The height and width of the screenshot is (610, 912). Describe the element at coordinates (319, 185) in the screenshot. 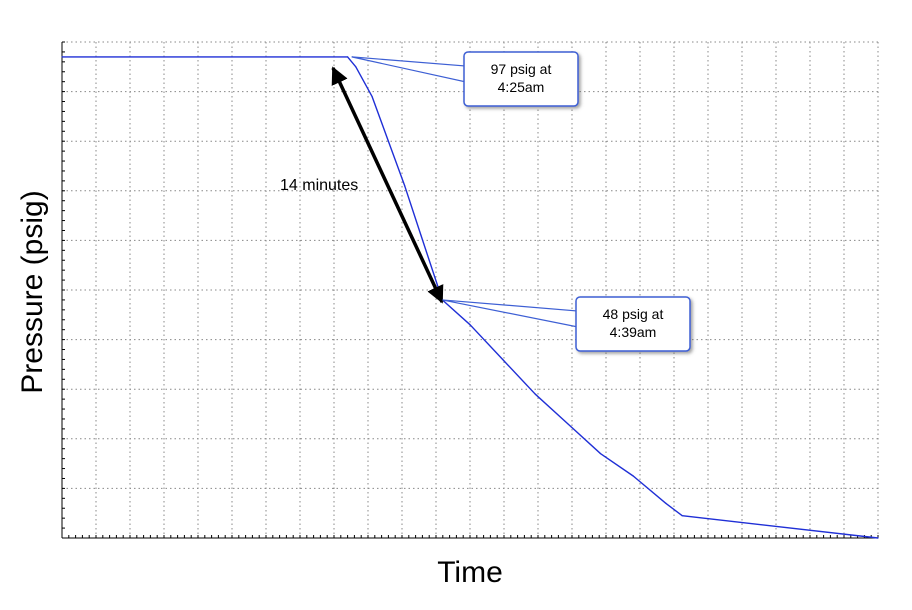

I see `duration-label: 14 minutes` at that location.